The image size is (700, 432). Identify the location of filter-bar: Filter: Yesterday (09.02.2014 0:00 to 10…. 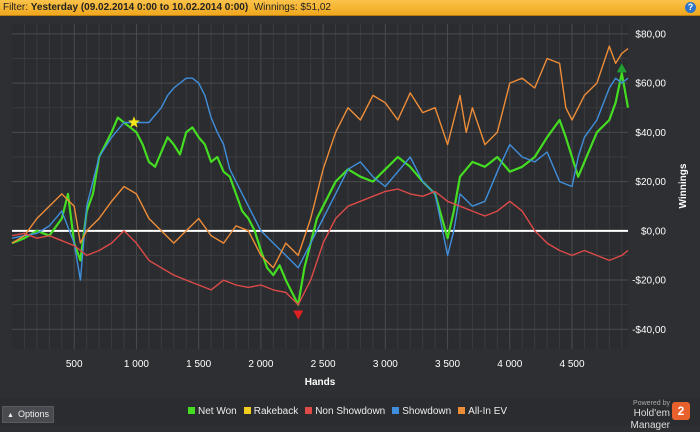
(350, 8).